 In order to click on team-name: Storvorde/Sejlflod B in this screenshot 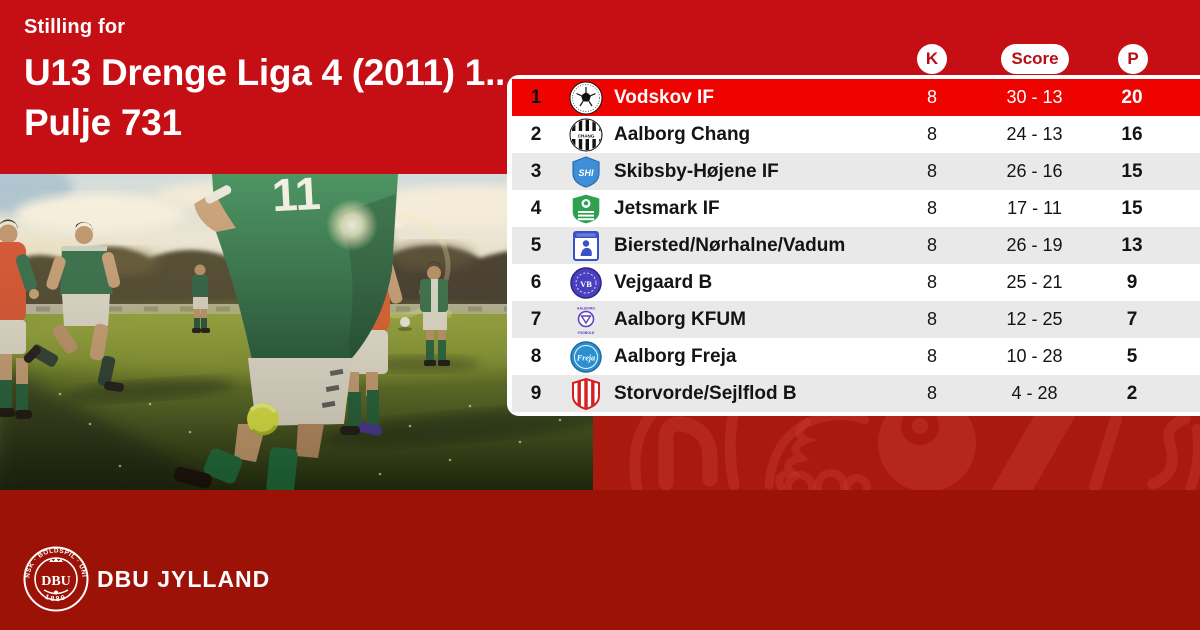, I will do `click(705, 393)`.